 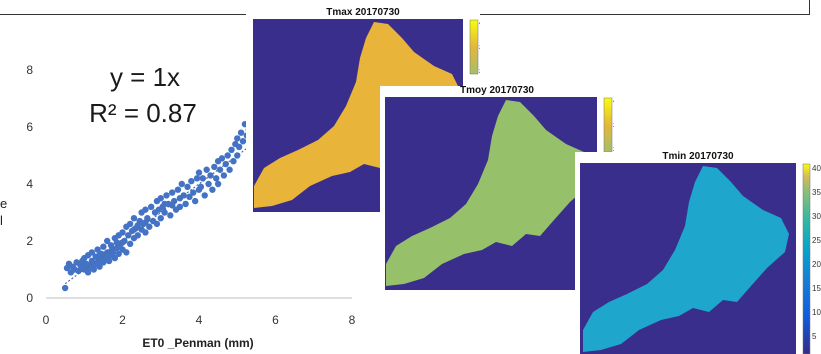 I want to click on colorbar-tick-label: 10, so click(x=816, y=312).